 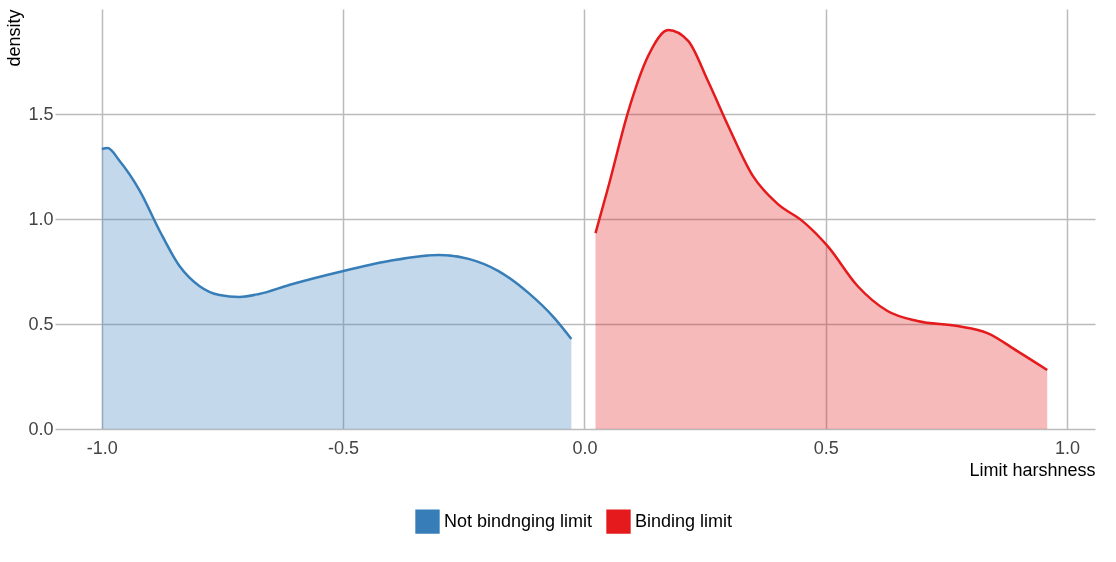 I want to click on x-tick-label: -0.5, so click(x=344, y=447).